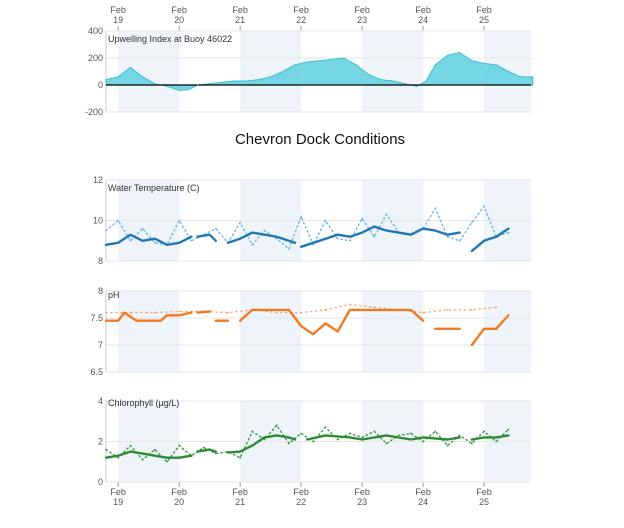 The width and height of the screenshot is (624, 528). Describe the element at coordinates (114, 295) in the screenshot. I see `ph-label: pH` at that location.